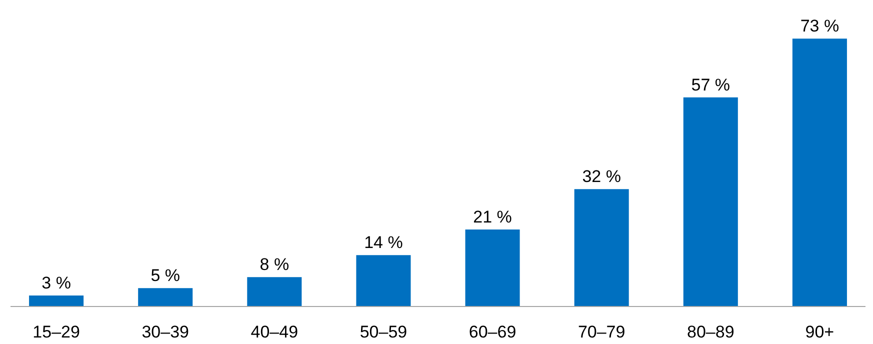 The image size is (873, 344). What do you see at coordinates (383, 242) in the screenshot?
I see `data-label: 14 %` at bounding box center [383, 242].